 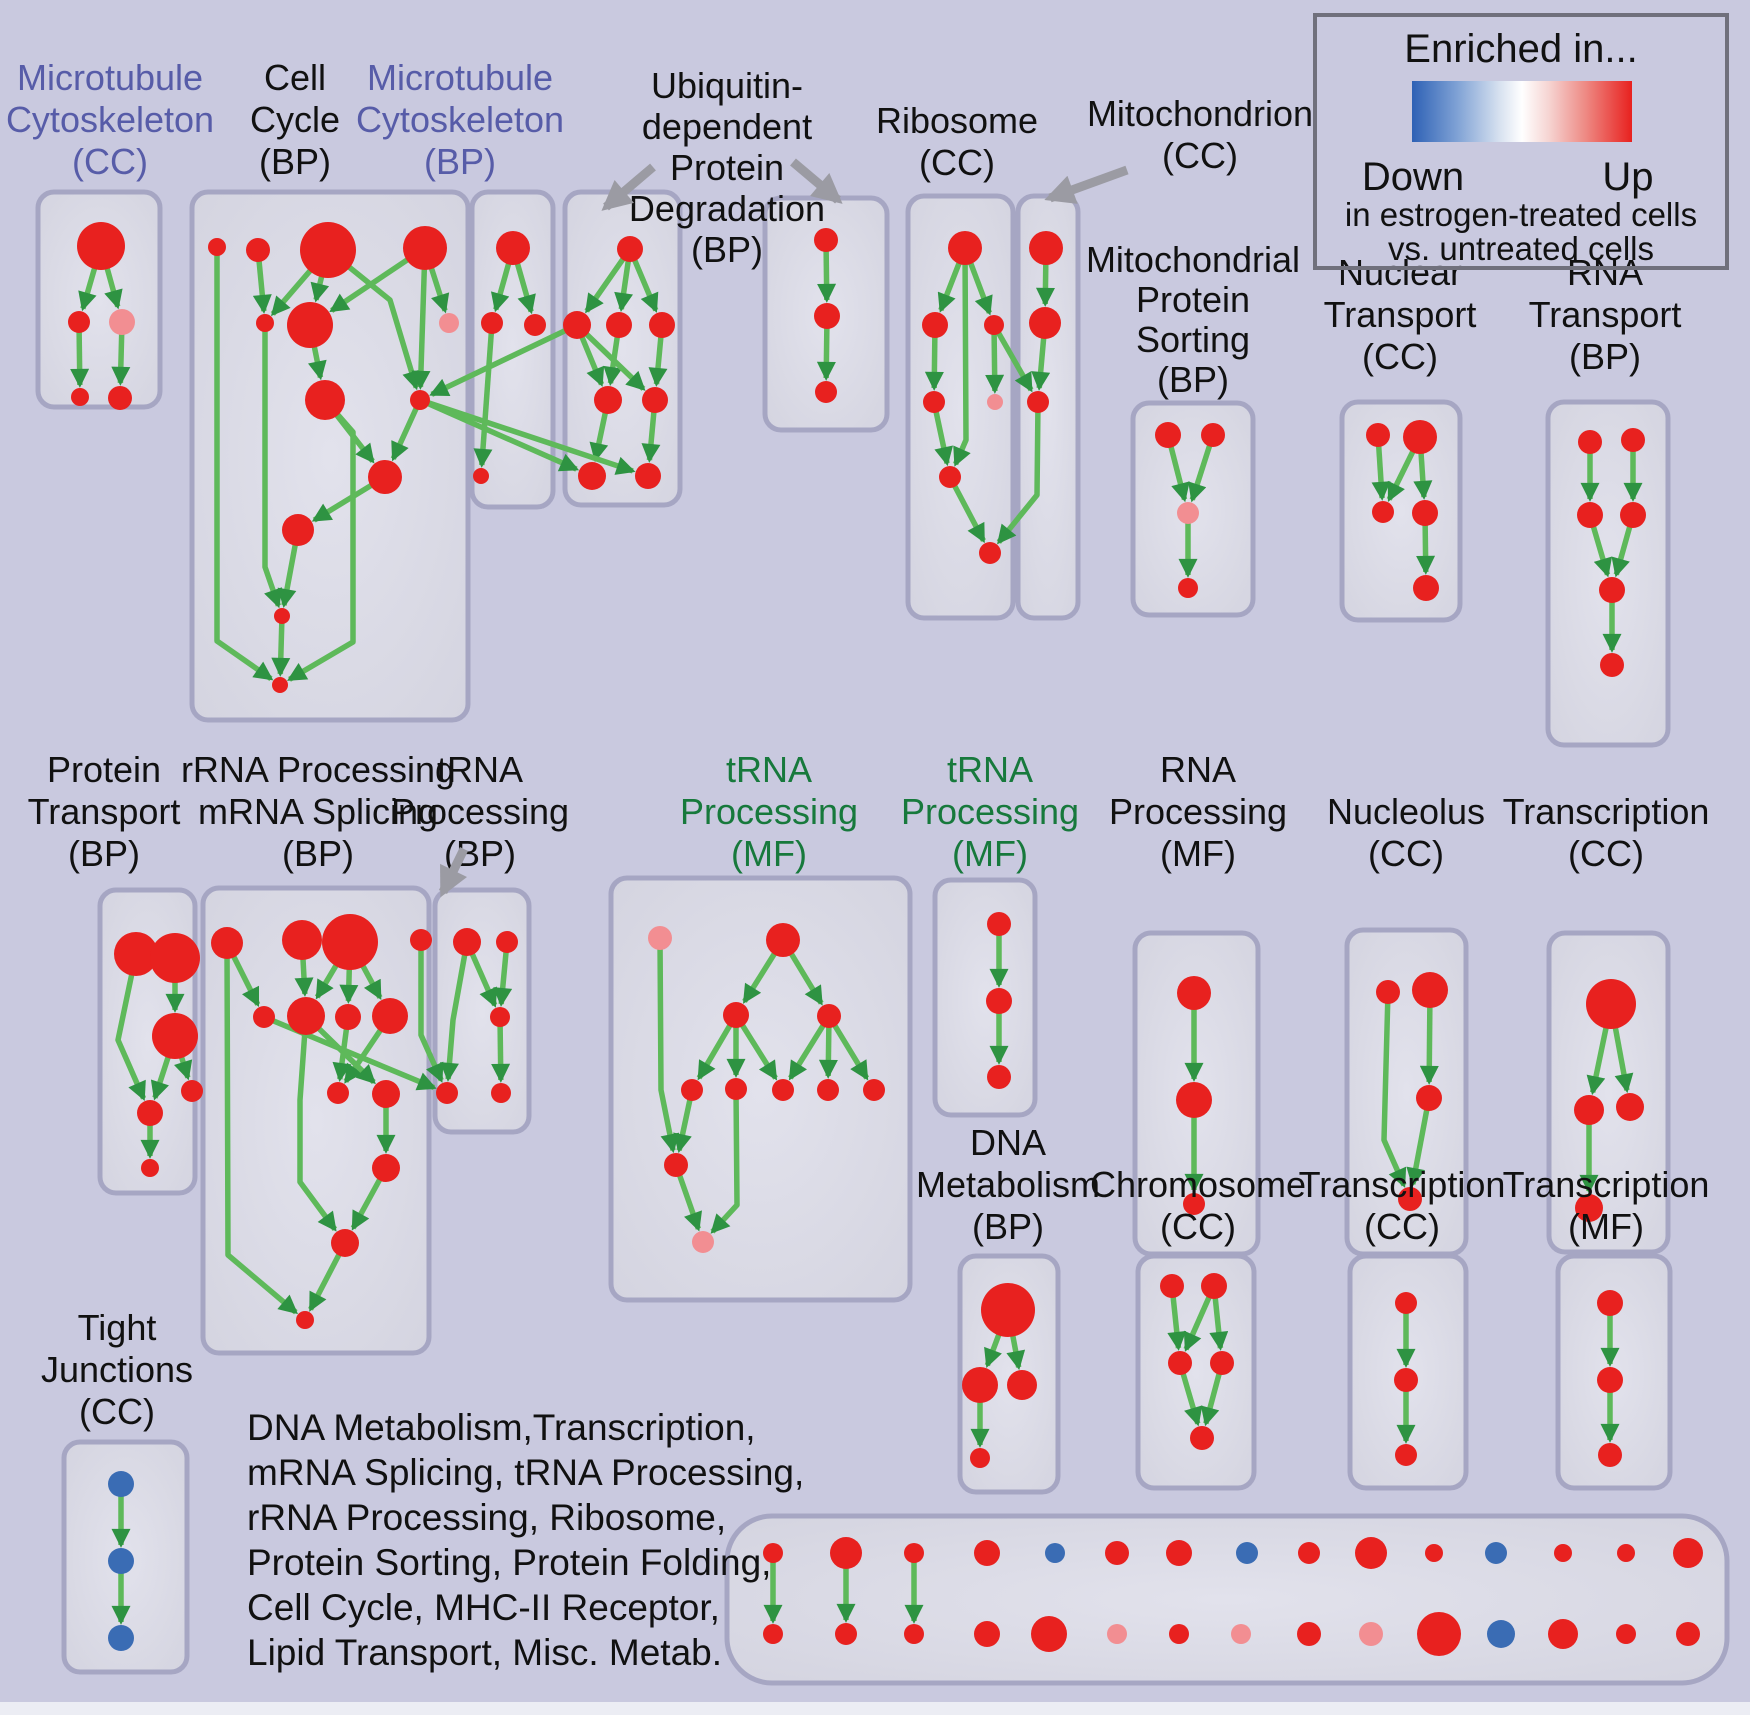 What do you see at coordinates (348, 1017) in the screenshot?
I see `node-rr_g` at bounding box center [348, 1017].